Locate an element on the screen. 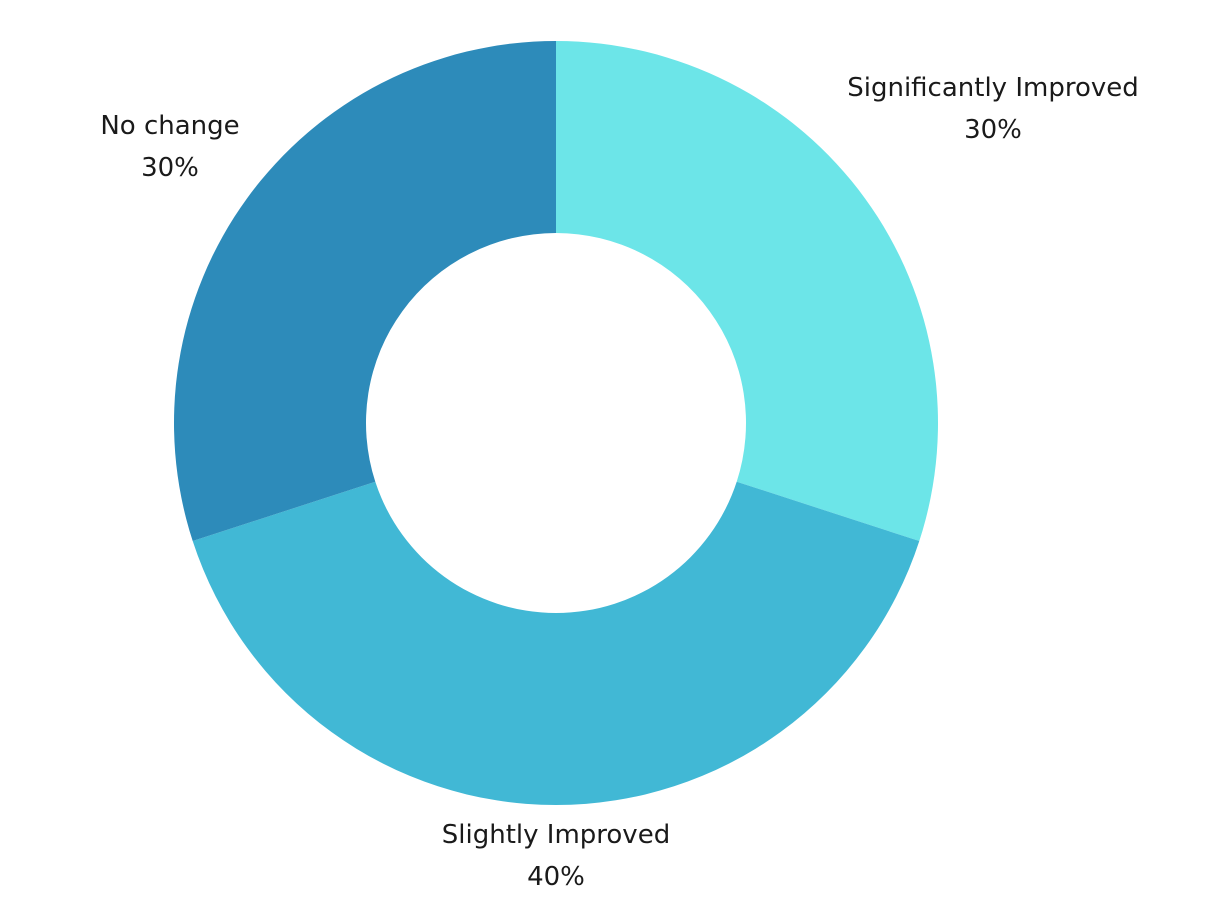  slice-label-slightly-improved: Slightly Improved is located at coordinates (556, 835).